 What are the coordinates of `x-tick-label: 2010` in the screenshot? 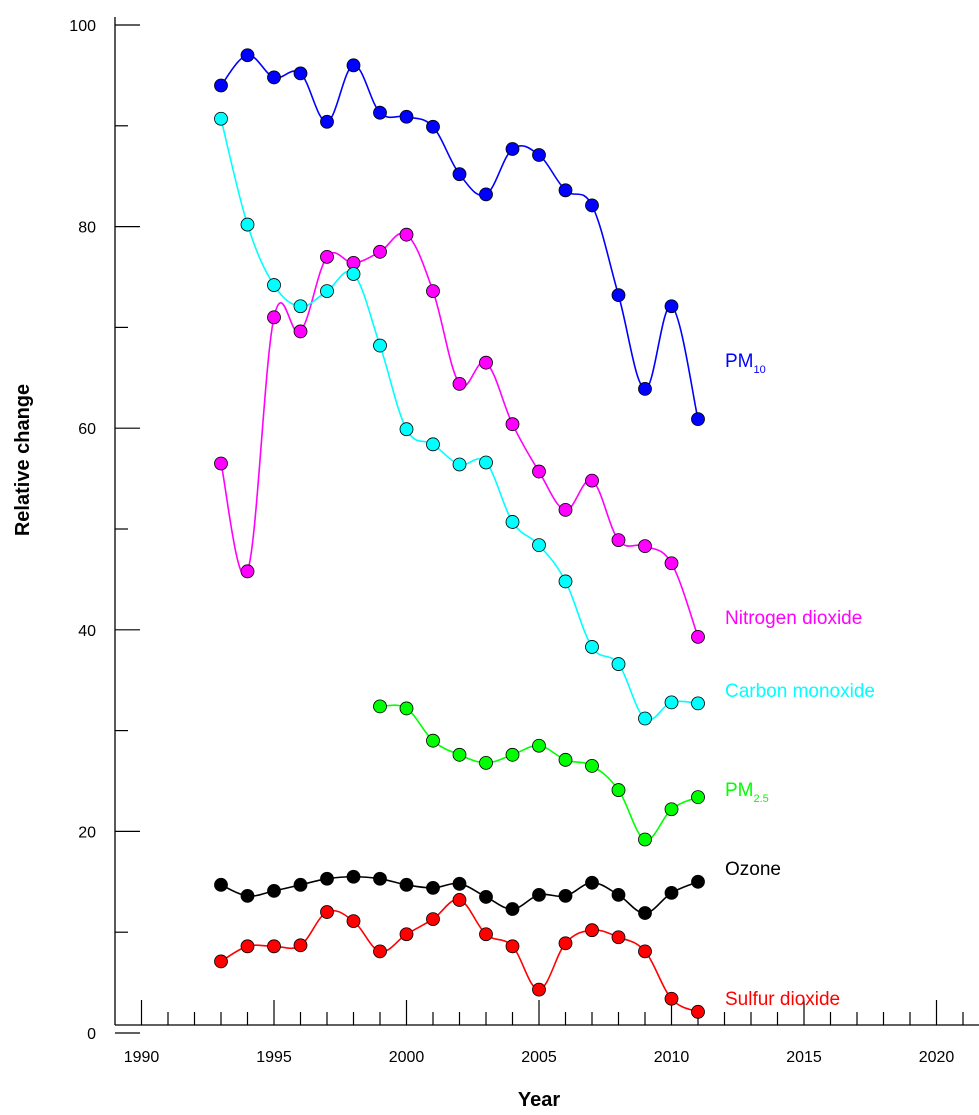 It's located at (672, 1057).